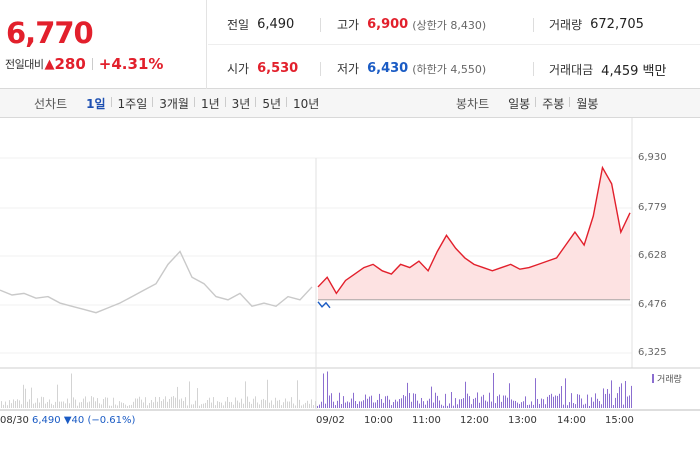 The height and width of the screenshot is (450, 700). Describe the element at coordinates (263, 68) in the screenshot. I see `open-price: 시가 6,530` at that location.